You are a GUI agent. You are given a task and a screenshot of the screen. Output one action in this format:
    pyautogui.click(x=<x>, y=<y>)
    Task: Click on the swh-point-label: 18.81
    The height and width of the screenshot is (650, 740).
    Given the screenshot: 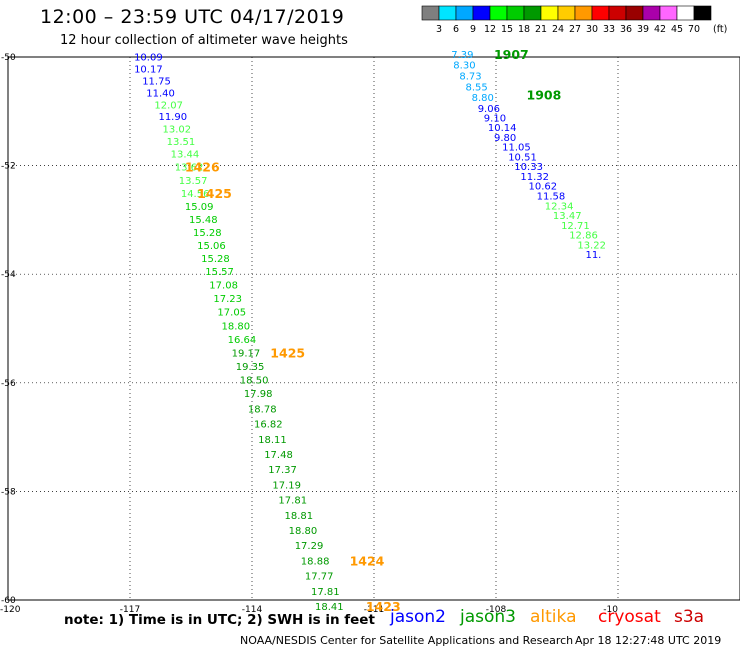 What is the action you would take?
    pyautogui.click(x=299, y=516)
    